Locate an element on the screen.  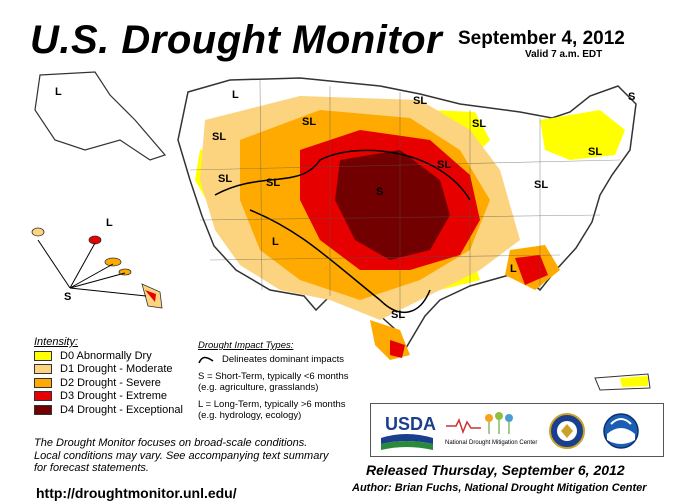
map-label-l-alaska: L is located at coordinates (58, 92).